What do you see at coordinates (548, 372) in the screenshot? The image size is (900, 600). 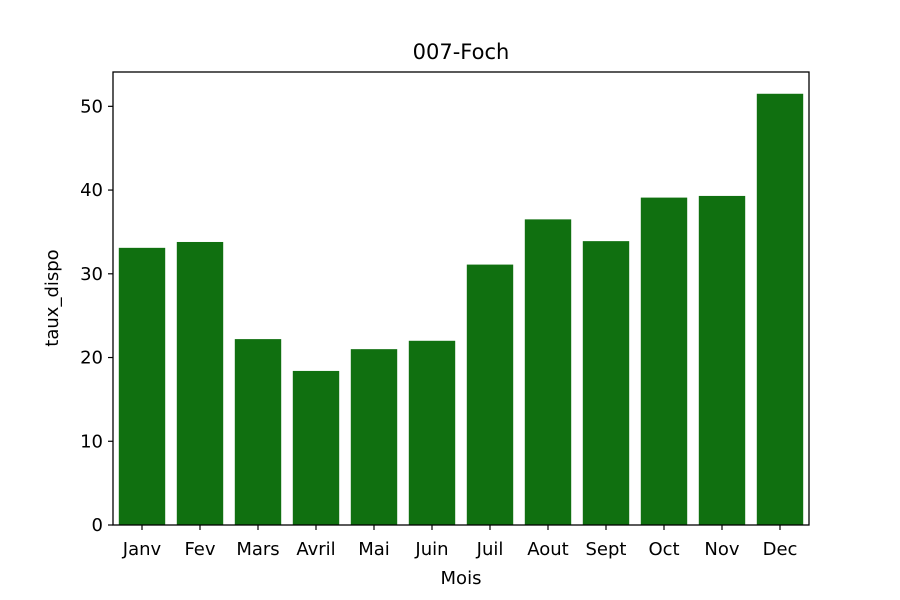 I see `bar-aout` at bounding box center [548, 372].